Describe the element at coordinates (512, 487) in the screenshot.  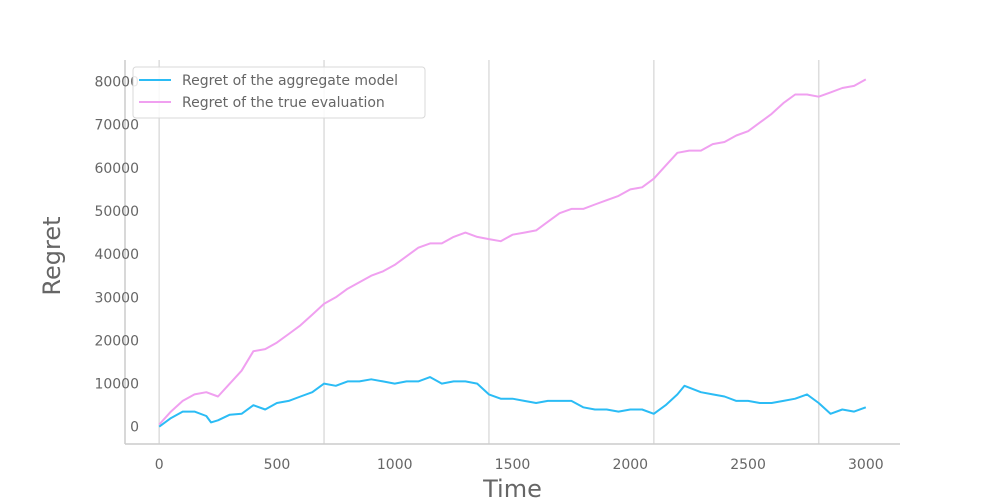
I see `x-axis-label: Time` at that location.